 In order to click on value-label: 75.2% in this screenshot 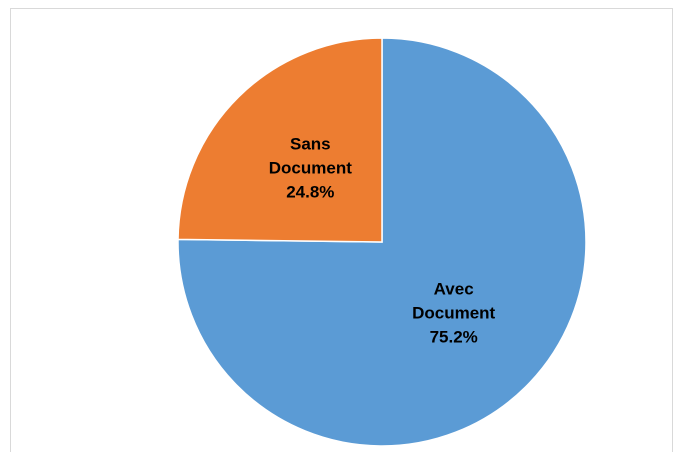, I will do `click(454, 337)`.